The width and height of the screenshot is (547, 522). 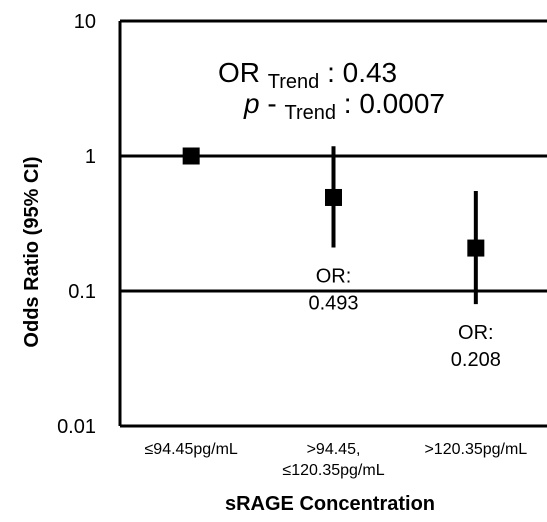 What do you see at coordinates (333, 470) in the screenshot?
I see `x-category-label-1-1: ≤120.35pg/mL` at bounding box center [333, 470].